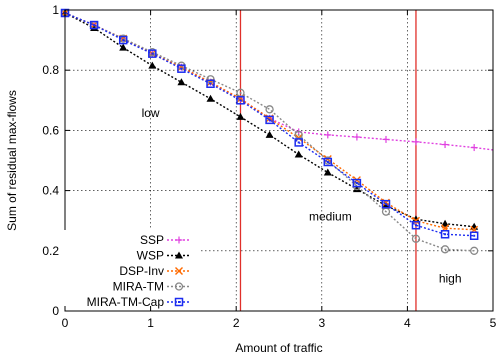 The width and height of the screenshot is (496, 358). Describe the element at coordinates (278, 348) in the screenshot. I see `x-axis-label: Amount of traffic` at that location.